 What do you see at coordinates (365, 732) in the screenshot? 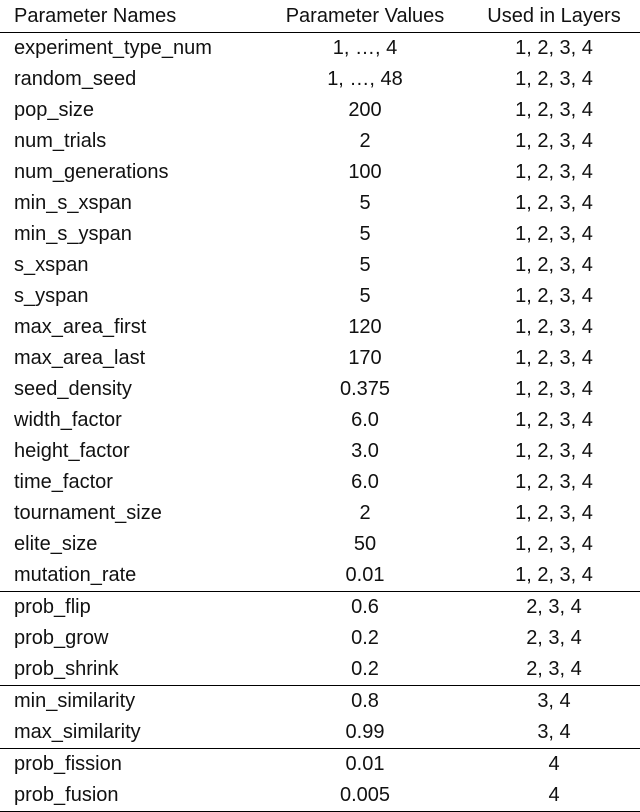
I see `parameter-value: 0.99` at bounding box center [365, 732].